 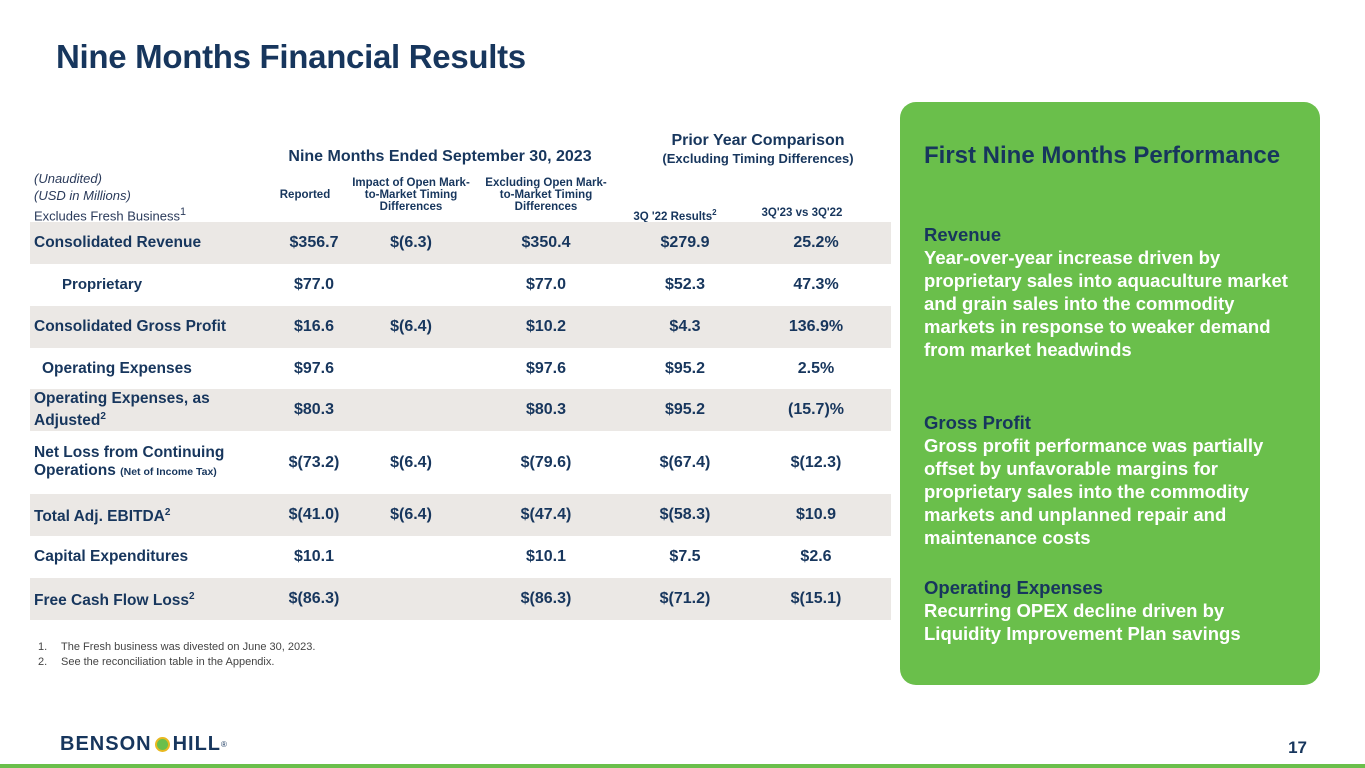 I want to click on logo-text-left: BENSON, so click(x=106, y=744).